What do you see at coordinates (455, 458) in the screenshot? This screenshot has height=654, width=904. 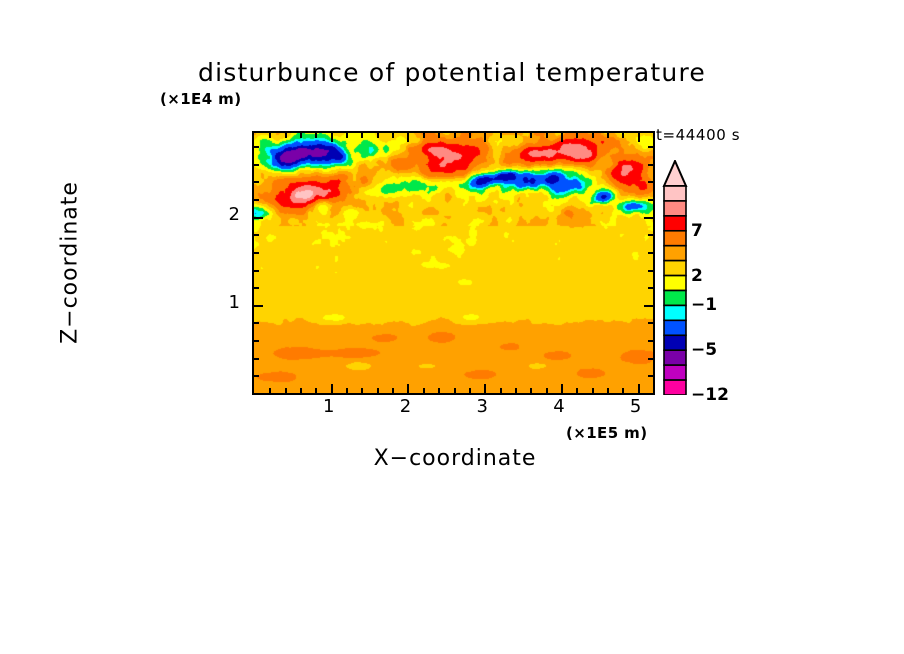 I see `x-axis-title: X−coordinate` at bounding box center [455, 458].